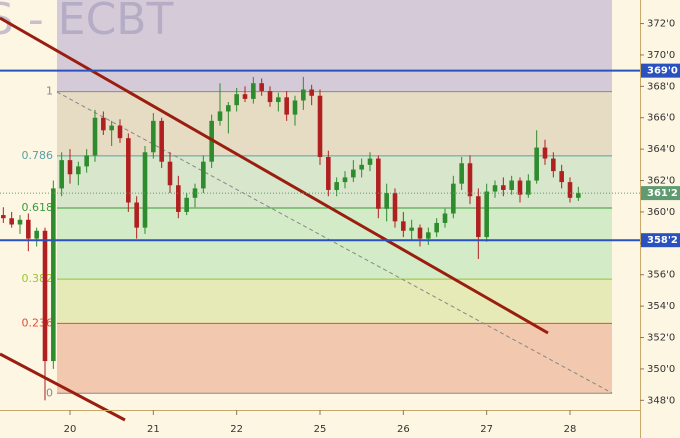  Describe the element at coordinates (403, 429) in the screenshot. I see `x-tick-label: 26` at that location.